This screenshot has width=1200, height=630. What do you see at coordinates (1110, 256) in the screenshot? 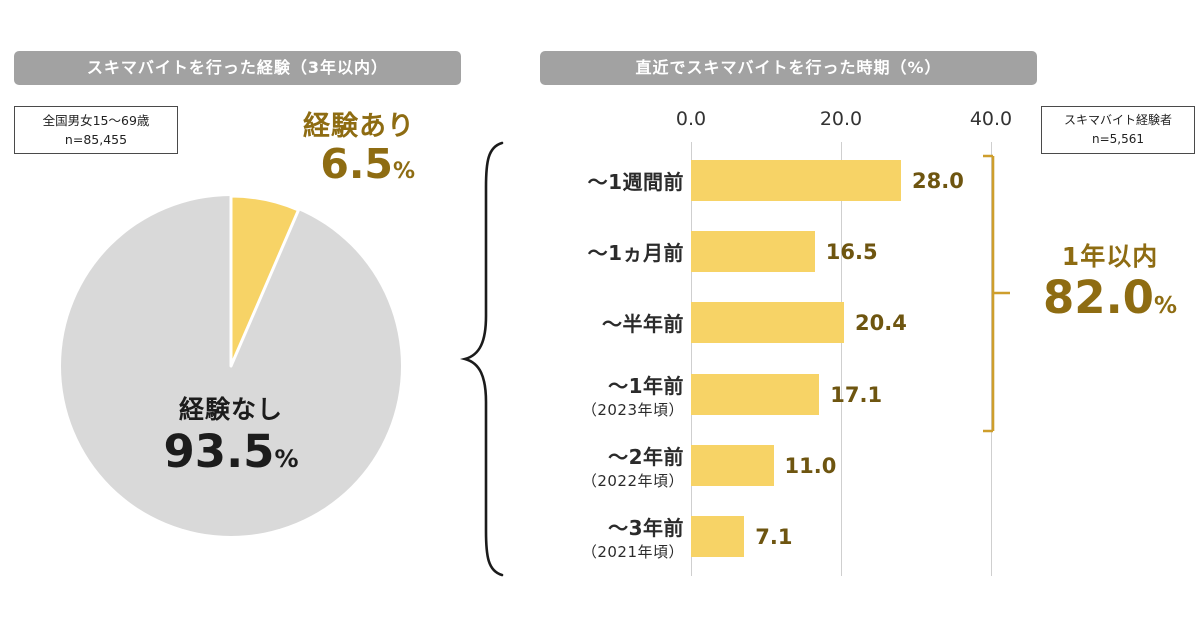
I see `year-annotation-label: 1年以内` at bounding box center [1110, 256].